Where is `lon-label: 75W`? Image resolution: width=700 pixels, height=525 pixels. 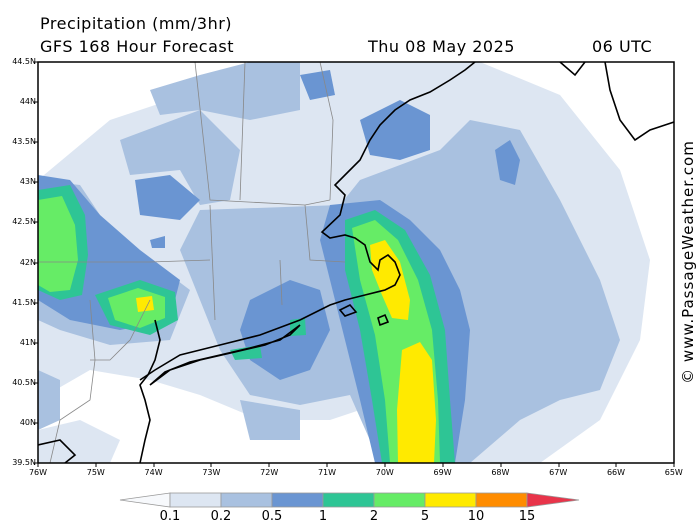 lon-label: 75W is located at coordinates (95, 472).